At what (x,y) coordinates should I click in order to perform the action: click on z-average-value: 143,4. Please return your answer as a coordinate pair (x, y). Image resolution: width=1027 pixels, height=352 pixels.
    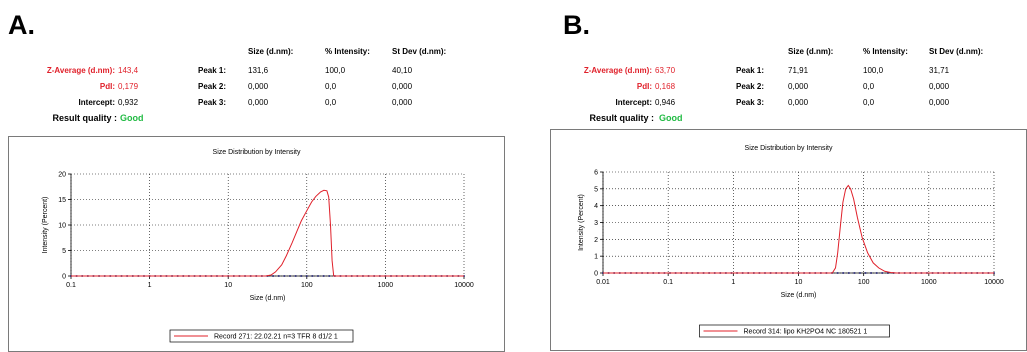
    Looking at the image, I should click on (128, 70).